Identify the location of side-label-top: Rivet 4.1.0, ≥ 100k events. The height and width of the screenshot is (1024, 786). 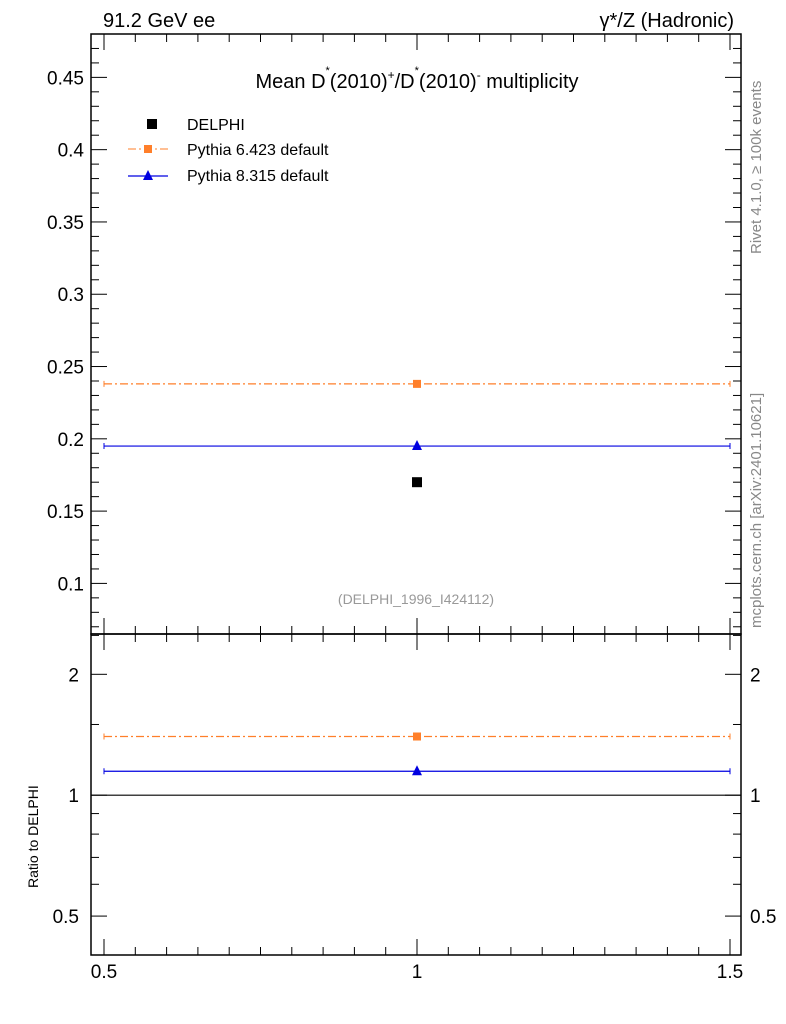
(756, 167).